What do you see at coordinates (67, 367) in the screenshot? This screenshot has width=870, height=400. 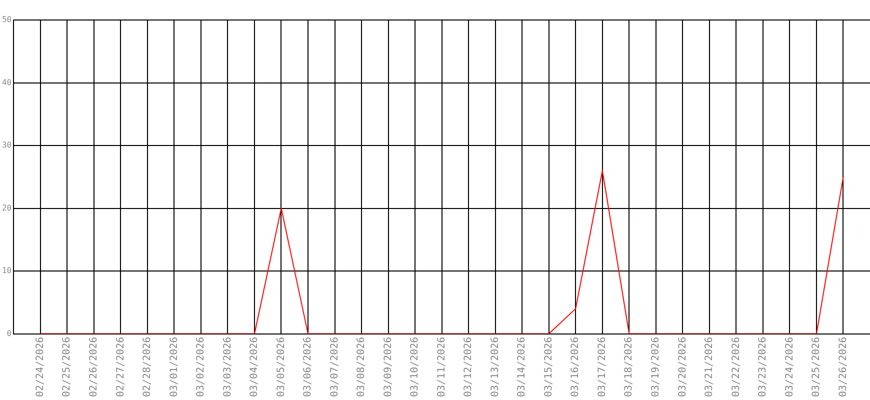 I see `x-tick-label: 02/25/2026` at bounding box center [67, 367].